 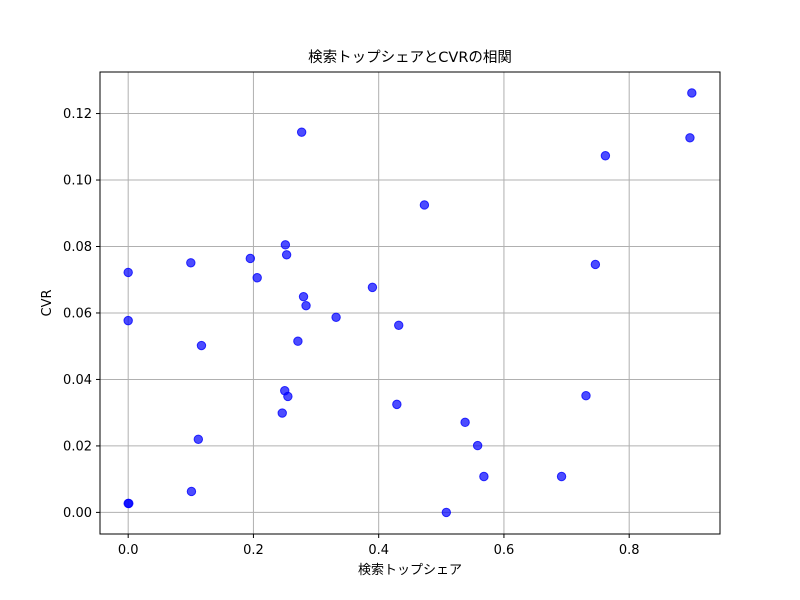 What do you see at coordinates (410, 570) in the screenshot?
I see `x-axis-label: 検索トップシェア` at bounding box center [410, 570].